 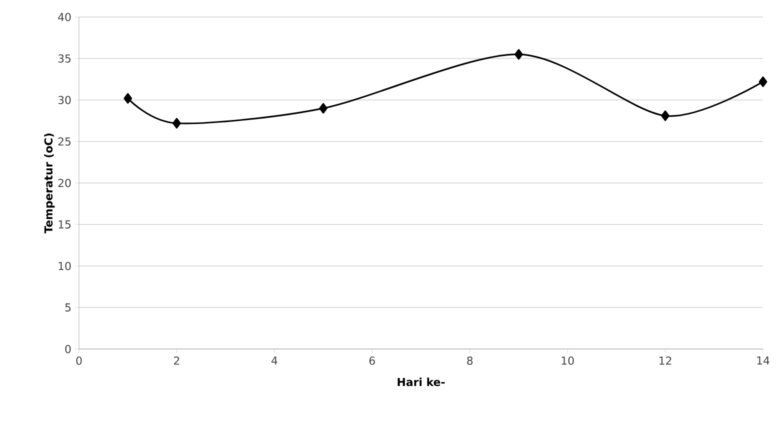 I want to click on x-tick-label: 4, so click(x=274, y=360).